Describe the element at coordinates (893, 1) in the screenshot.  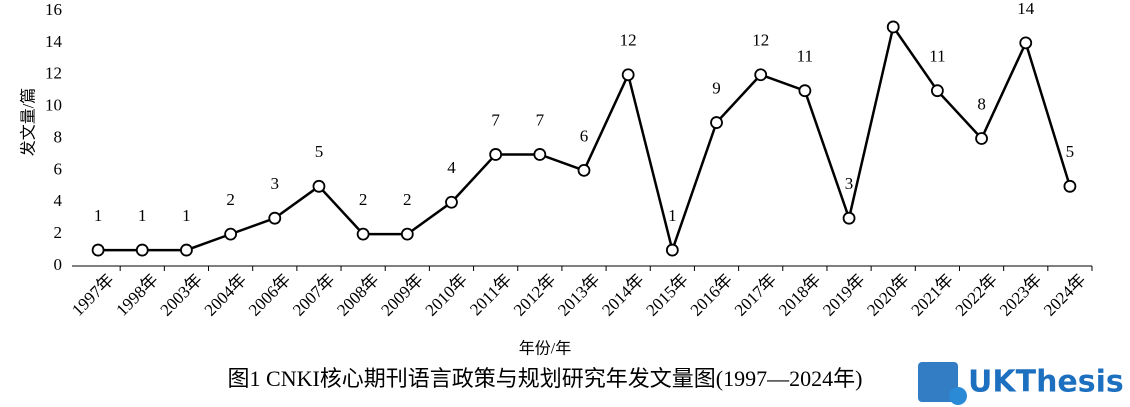
I see `value-label: 15` at that location.